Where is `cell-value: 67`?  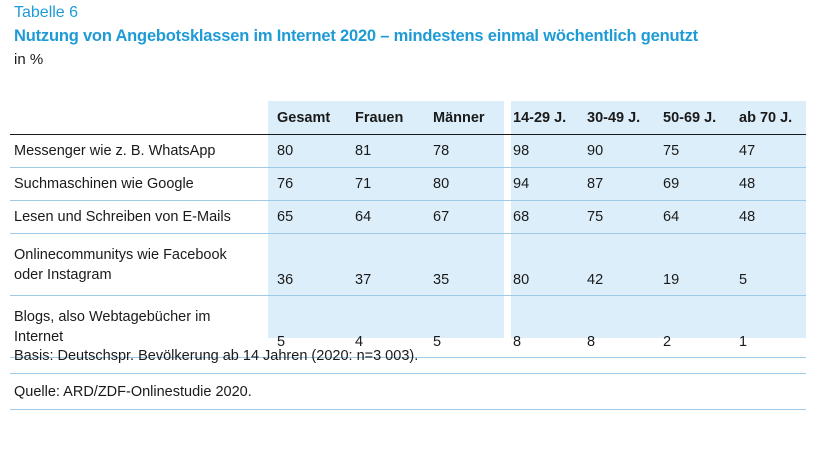
cell-value: 67 is located at coordinates (464, 217).